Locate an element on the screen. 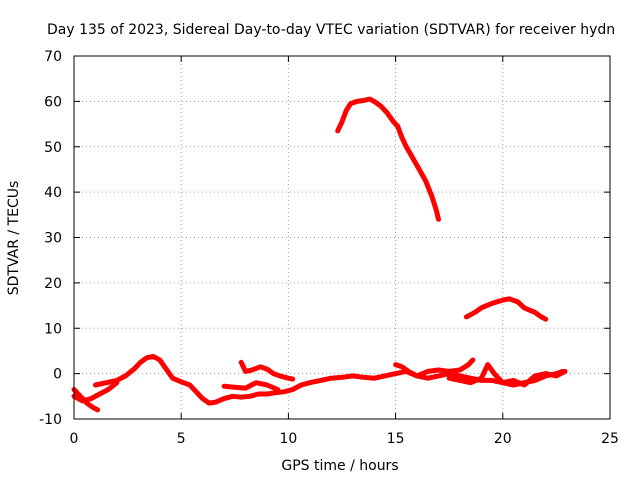  y-tick-label: 70 is located at coordinates (53, 57).